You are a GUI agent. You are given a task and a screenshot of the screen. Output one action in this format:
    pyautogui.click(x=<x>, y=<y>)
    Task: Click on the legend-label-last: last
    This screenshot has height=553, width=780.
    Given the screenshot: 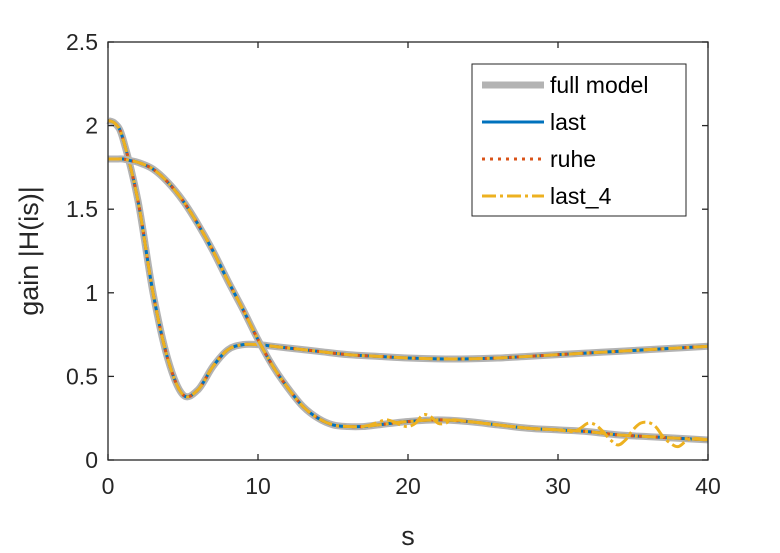 What is the action you would take?
    pyautogui.click(x=568, y=122)
    